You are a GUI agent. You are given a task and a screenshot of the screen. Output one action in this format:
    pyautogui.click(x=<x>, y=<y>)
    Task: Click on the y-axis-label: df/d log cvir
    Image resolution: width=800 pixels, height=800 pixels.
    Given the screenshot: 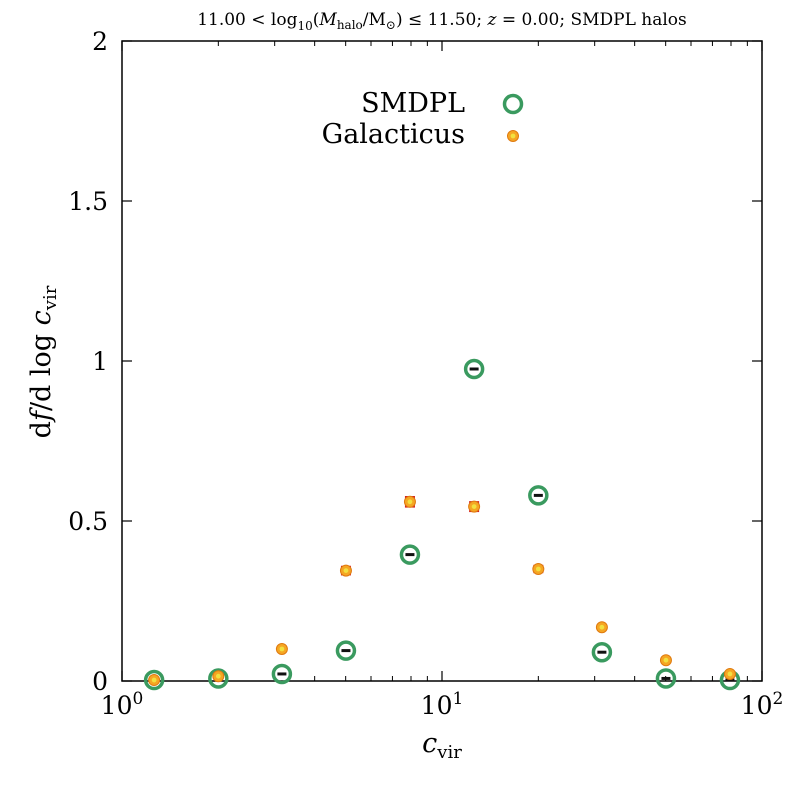 What is the action you would take?
    pyautogui.click(x=43, y=361)
    